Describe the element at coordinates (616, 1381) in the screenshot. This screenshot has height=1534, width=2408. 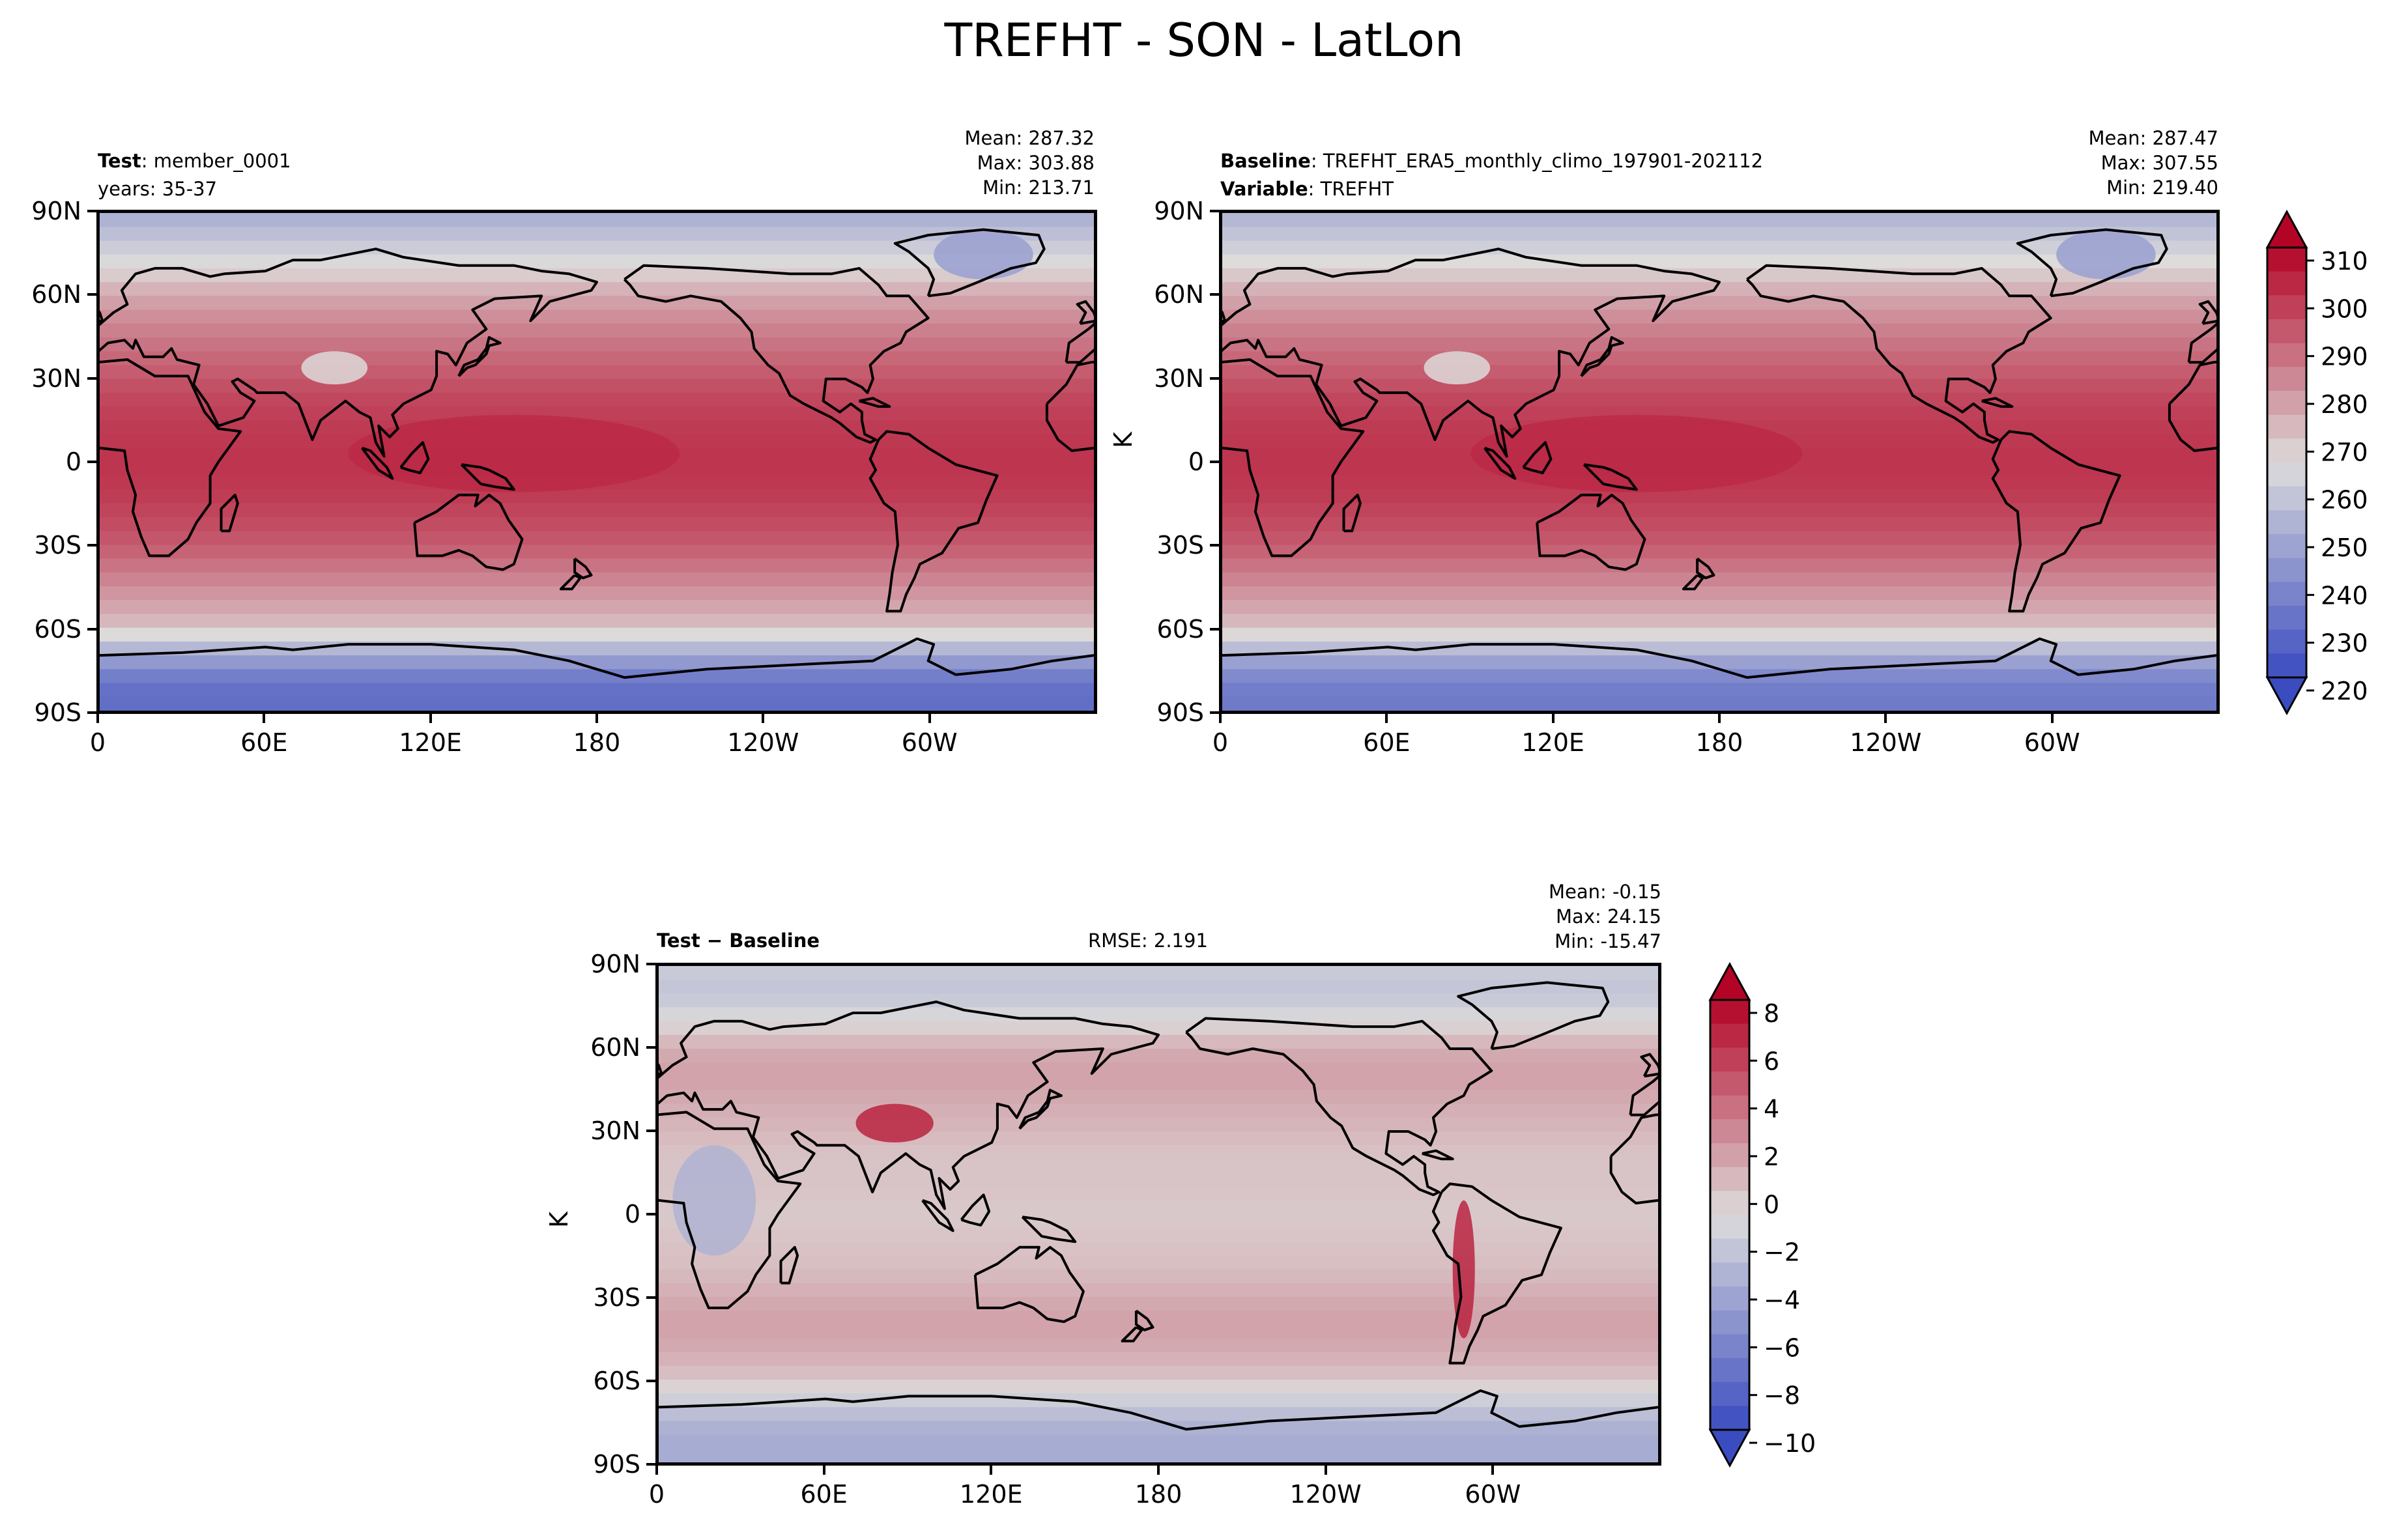
I see `diff-lat-tick-label: 60S` at that location.